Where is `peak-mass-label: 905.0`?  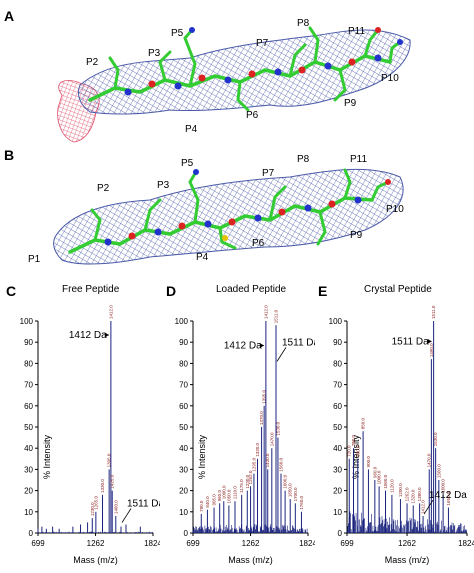 peak-mass-label: 905.0 is located at coordinates (214, 500).